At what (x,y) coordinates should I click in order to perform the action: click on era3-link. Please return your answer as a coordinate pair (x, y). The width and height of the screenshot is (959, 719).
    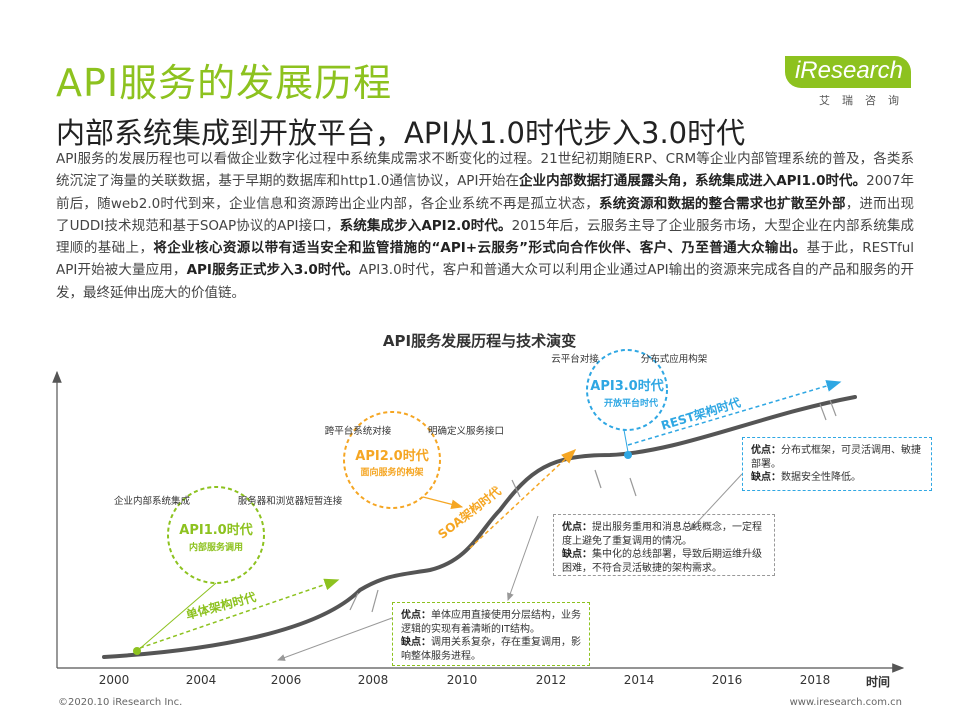
    Looking at the image, I should click on (626, 441).